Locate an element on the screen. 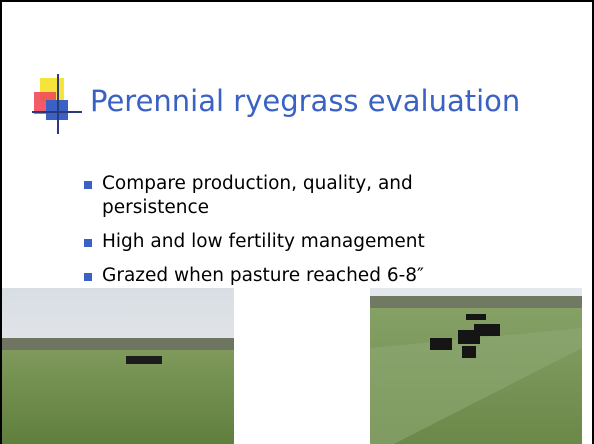  photo-pasture-left is located at coordinates (118, 366).